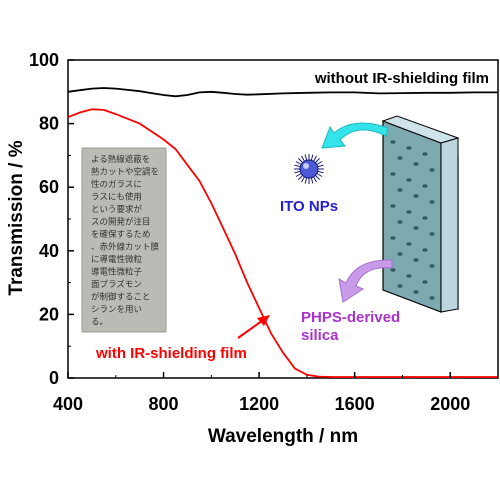 Image resolution: width=500 pixels, height=500 pixels. I want to click on y-tick-label: 100, so click(44, 60).